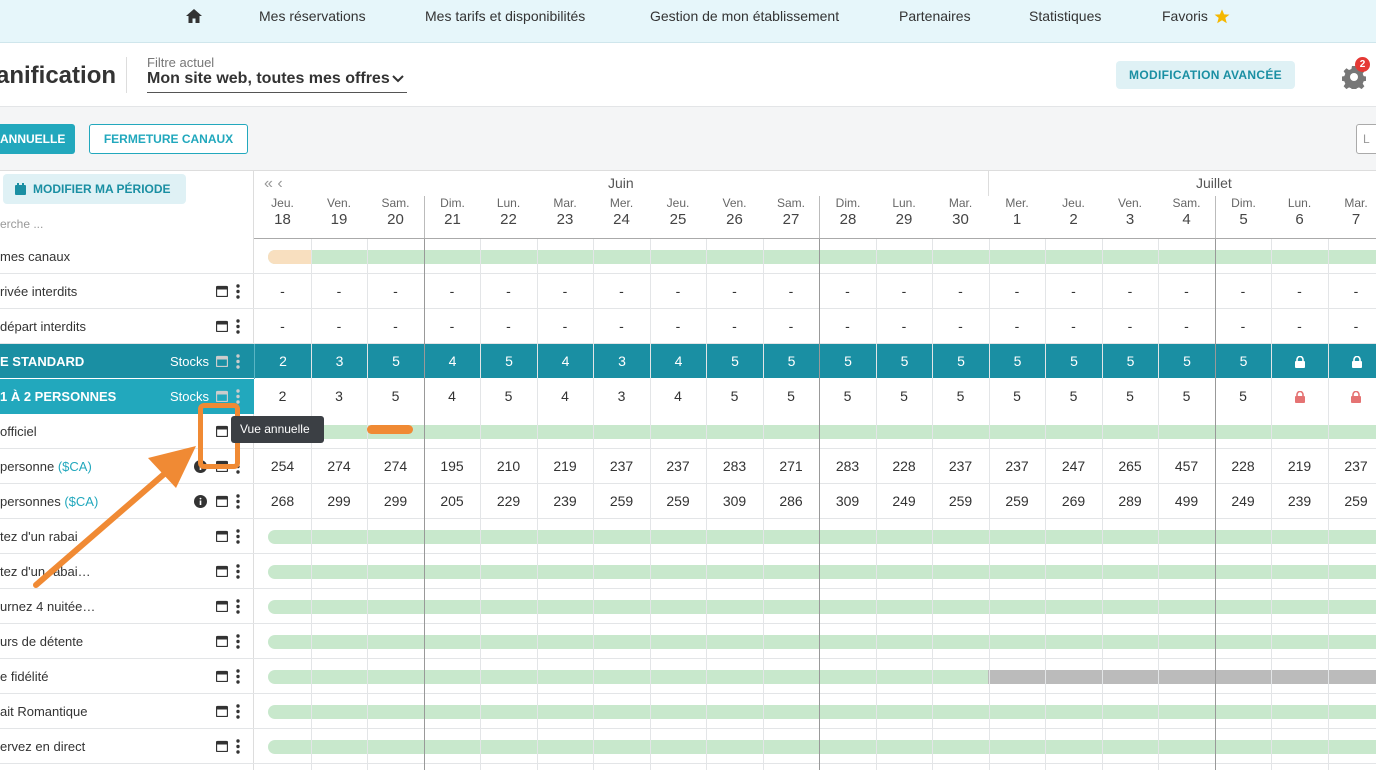  What do you see at coordinates (565, 501) in the screenshot?
I see `grid-cell: 239` at bounding box center [565, 501].